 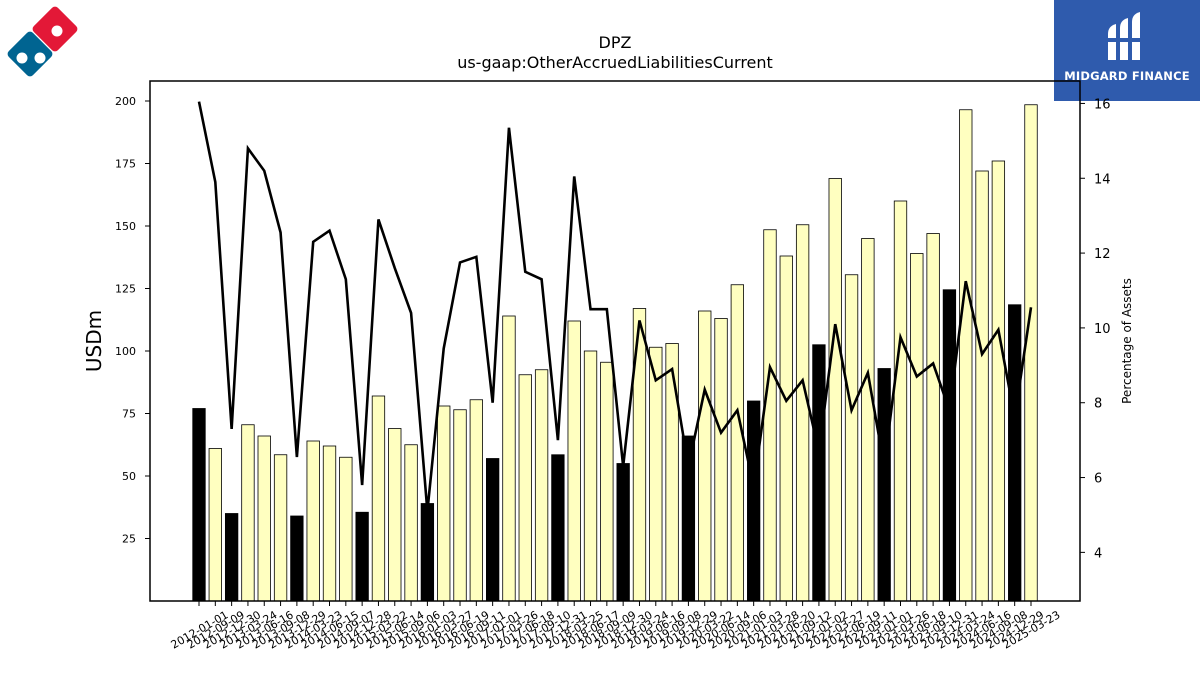 I want to click on y-tick-label: 75, so click(x=129, y=414).